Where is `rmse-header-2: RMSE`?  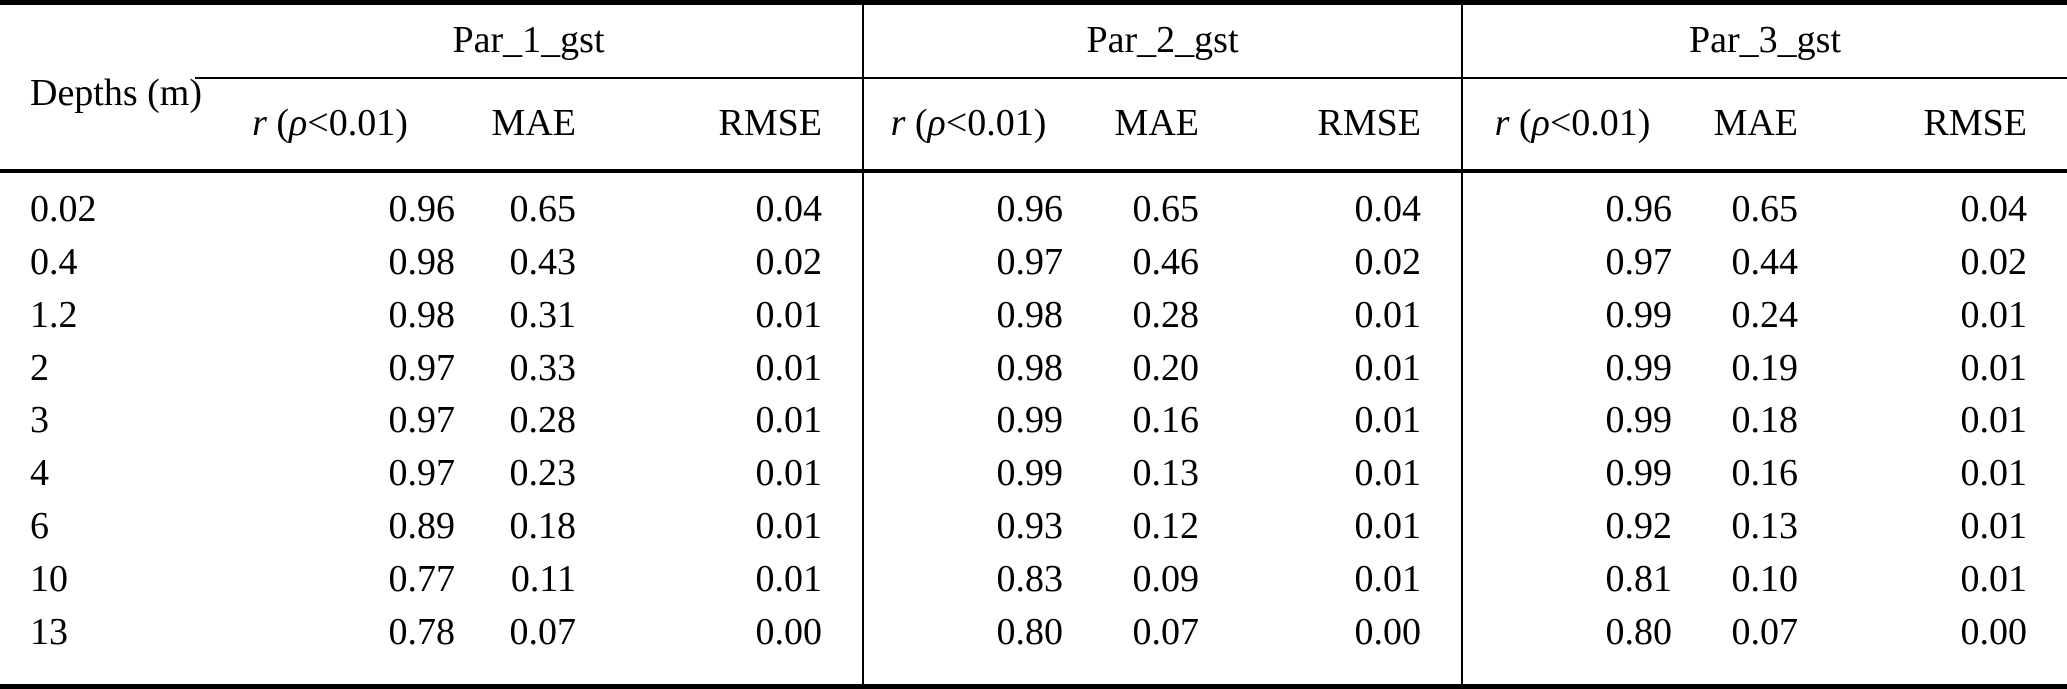
rmse-header-2: RMSE is located at coordinates (1338, 125).